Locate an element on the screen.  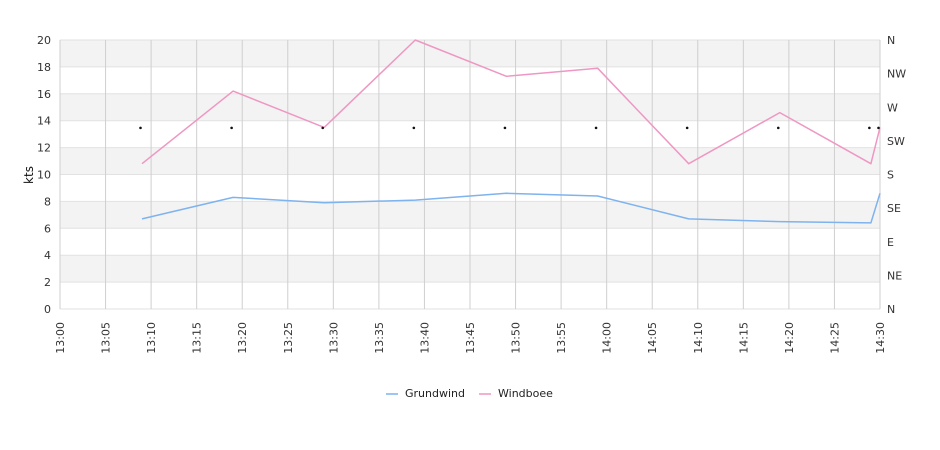
direction-markers is located at coordinates (509, 128).